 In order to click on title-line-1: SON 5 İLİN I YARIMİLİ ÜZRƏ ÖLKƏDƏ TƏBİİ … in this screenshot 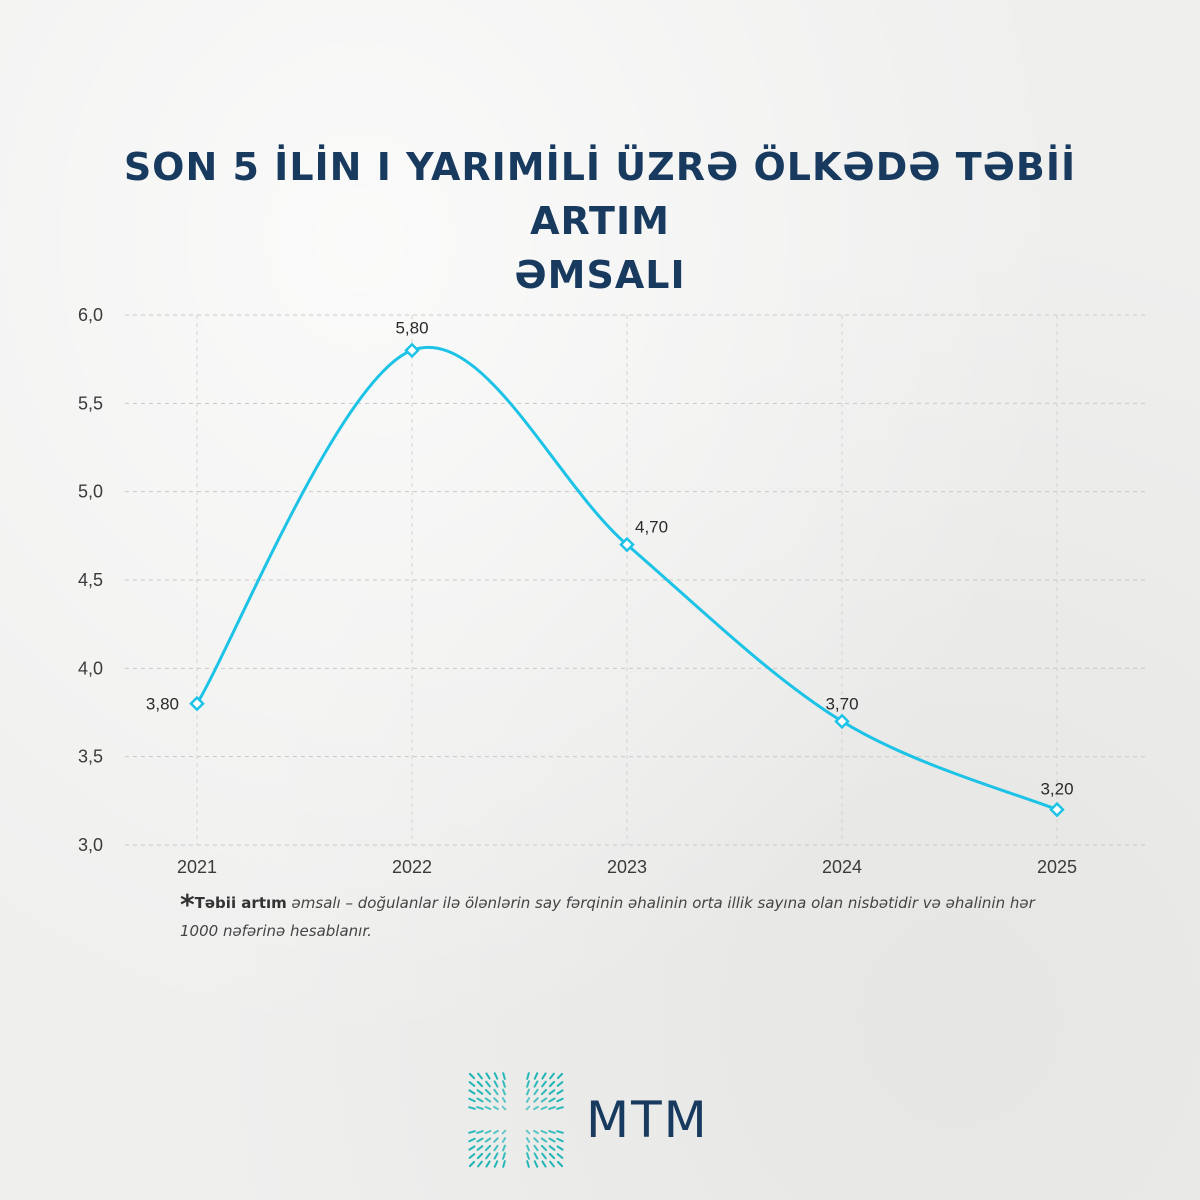, I will do `click(600, 194)`.